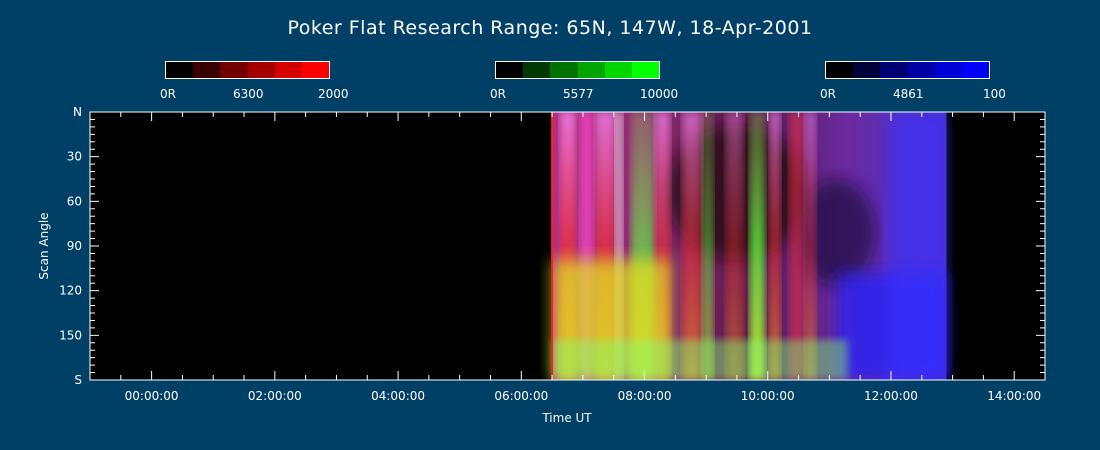 The image size is (1100, 450). What do you see at coordinates (578, 94) in the screenshot?
I see `colorbar-wavelength-label: 5577` at bounding box center [578, 94].